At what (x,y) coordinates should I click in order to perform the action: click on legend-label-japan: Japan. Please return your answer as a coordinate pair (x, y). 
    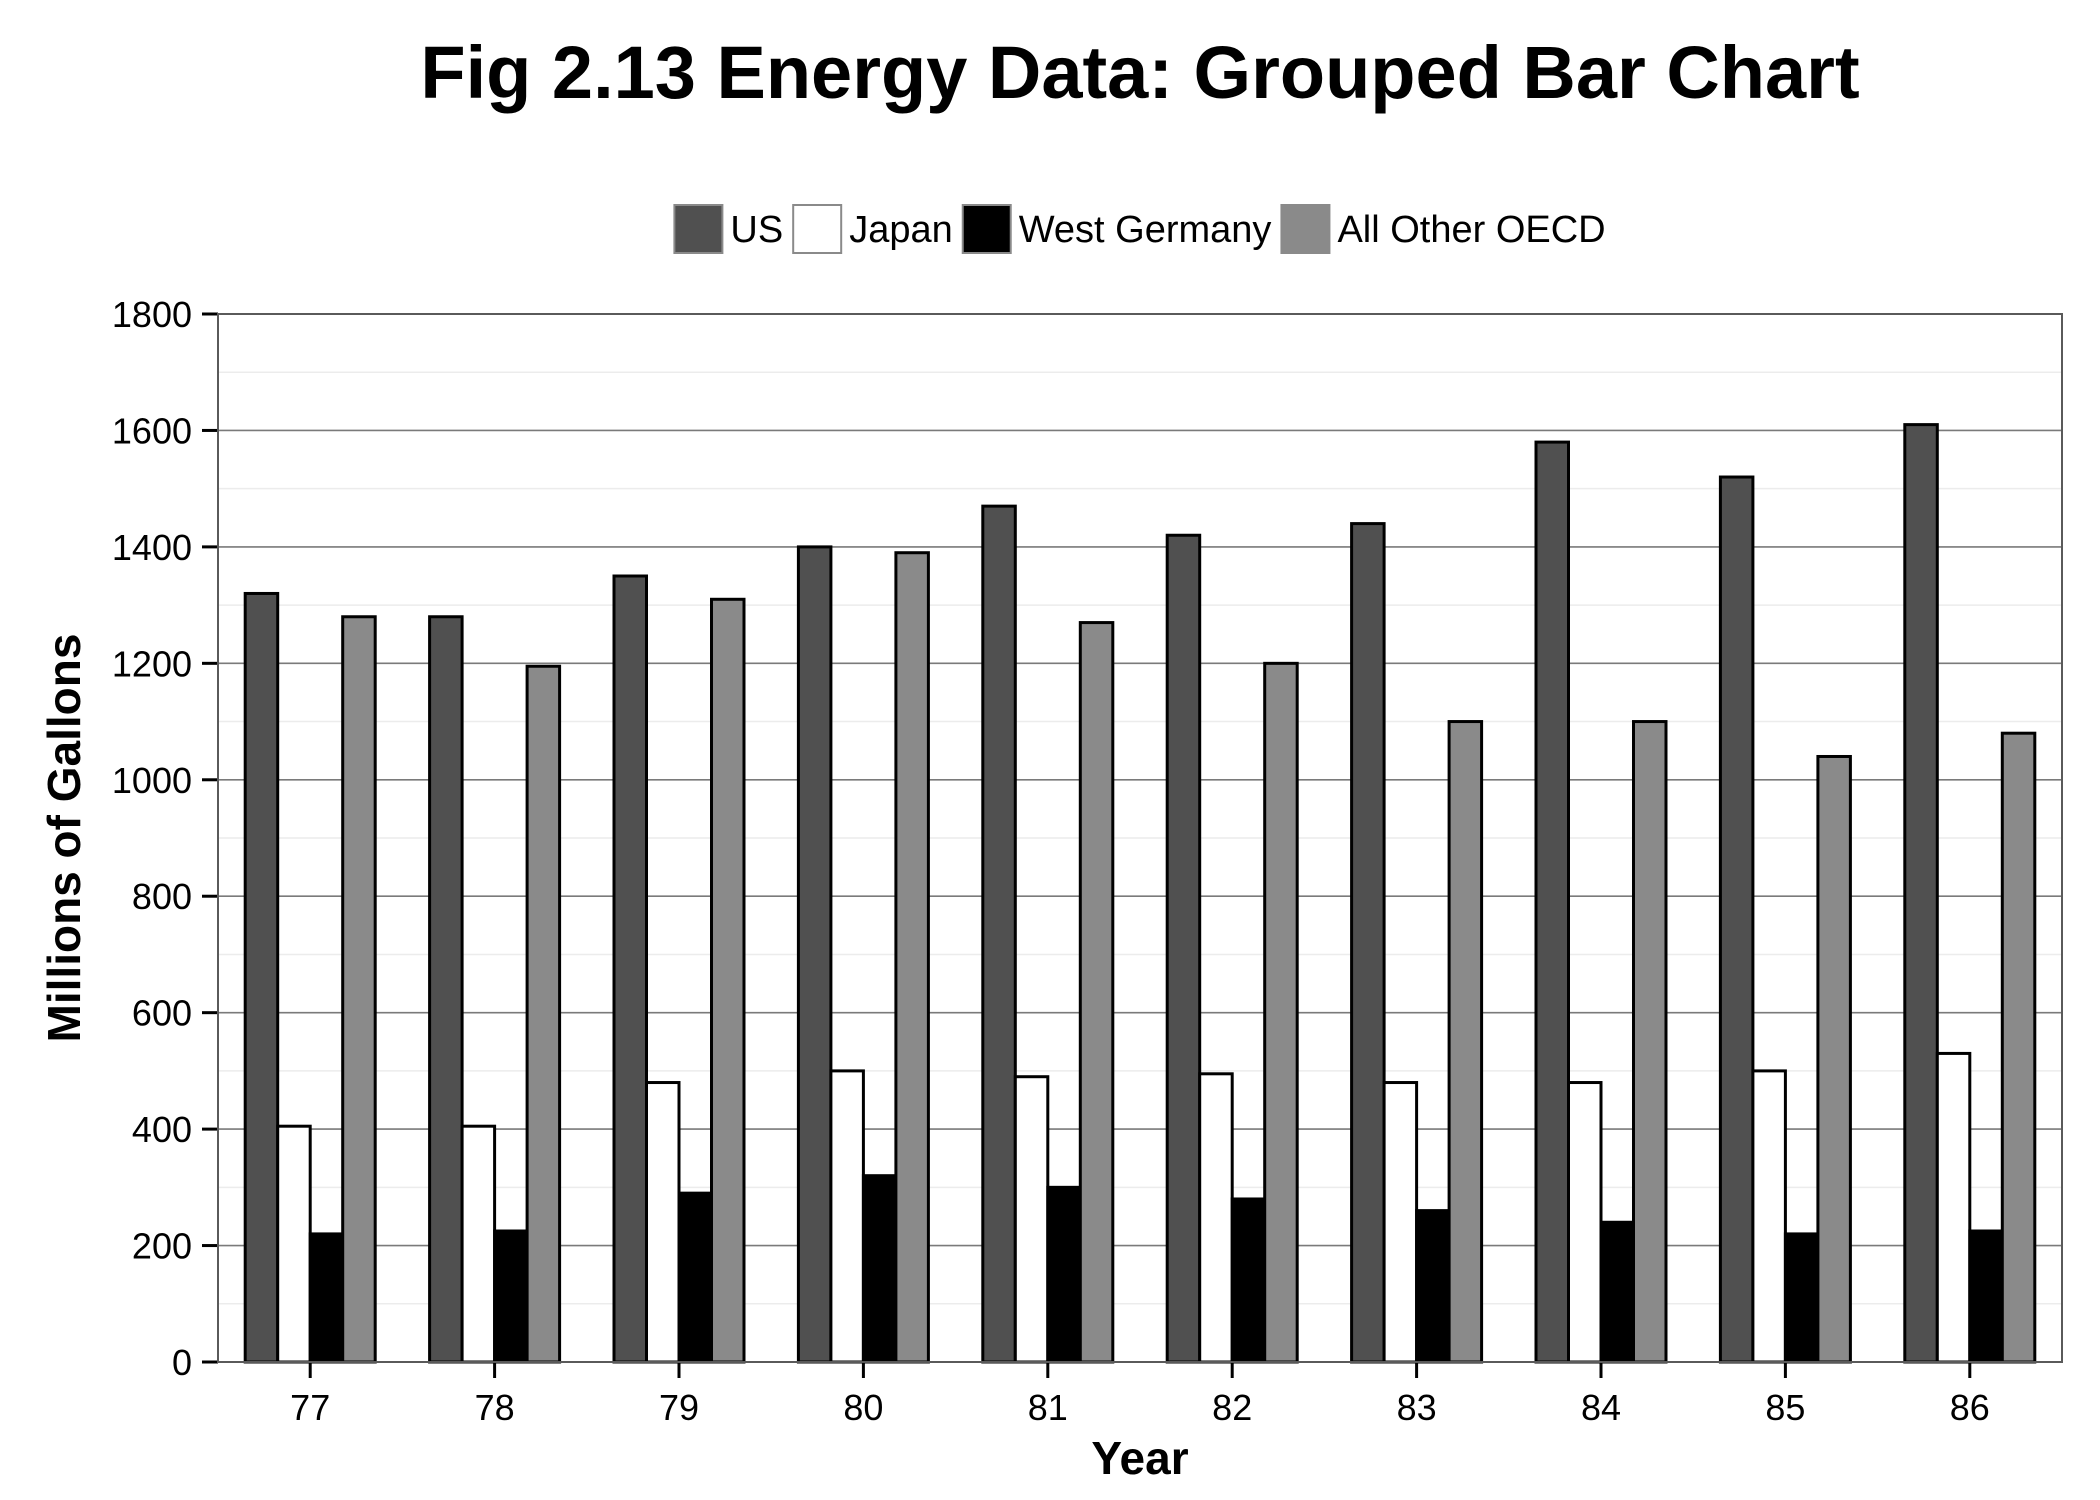
    Looking at the image, I should click on (901, 230).